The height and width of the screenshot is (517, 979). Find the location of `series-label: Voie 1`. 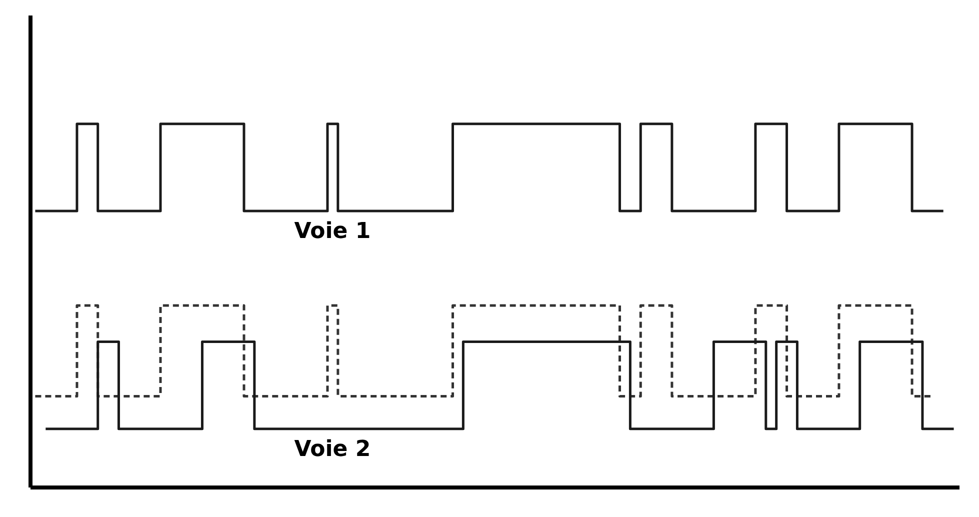

series-label: Voie 1 is located at coordinates (332, 231).